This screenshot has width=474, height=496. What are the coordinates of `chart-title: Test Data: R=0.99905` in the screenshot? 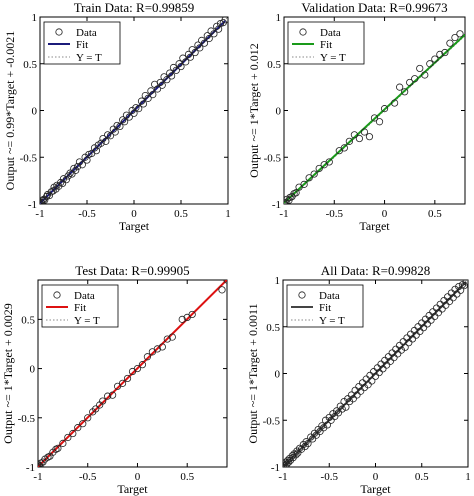 It's located at (132, 270).